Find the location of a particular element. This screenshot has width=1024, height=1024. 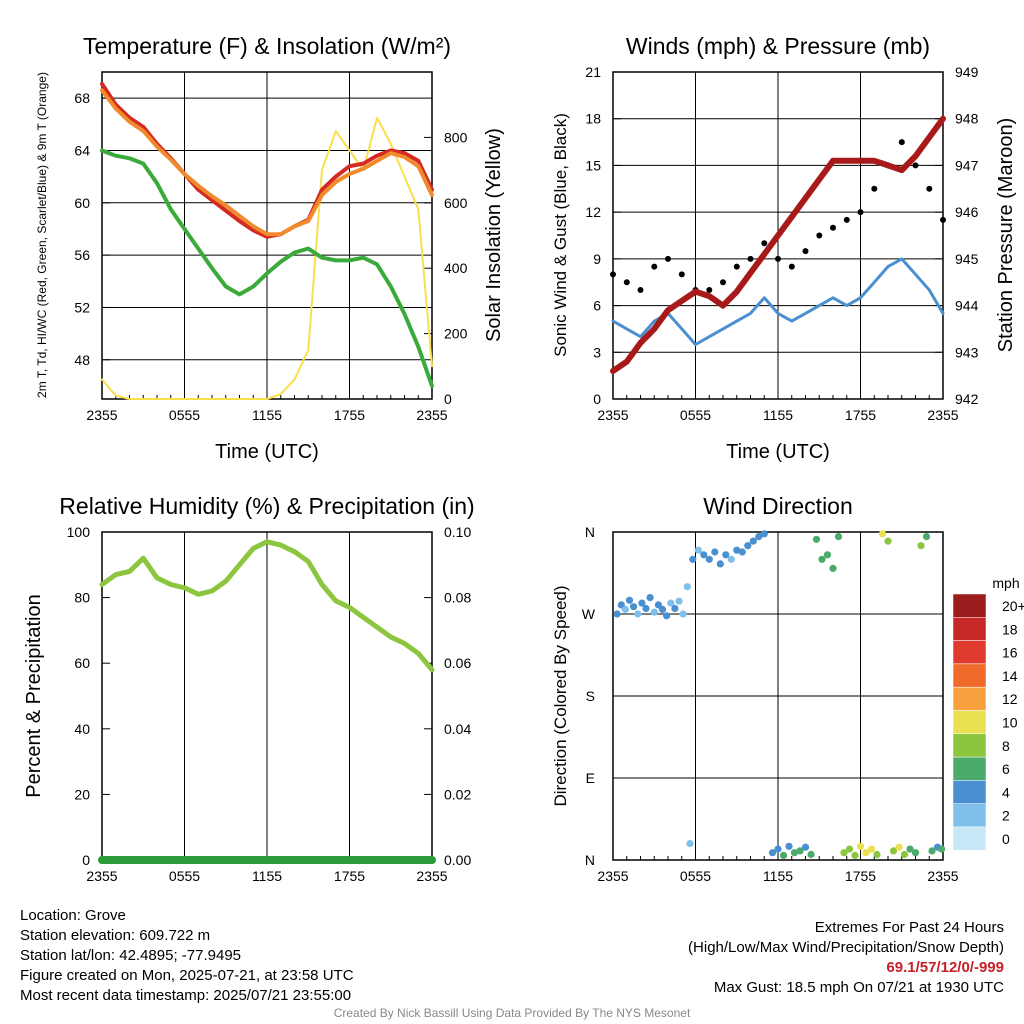

chart-title: Temperature (F) & Insolation (W/m²) is located at coordinates (267, 46).